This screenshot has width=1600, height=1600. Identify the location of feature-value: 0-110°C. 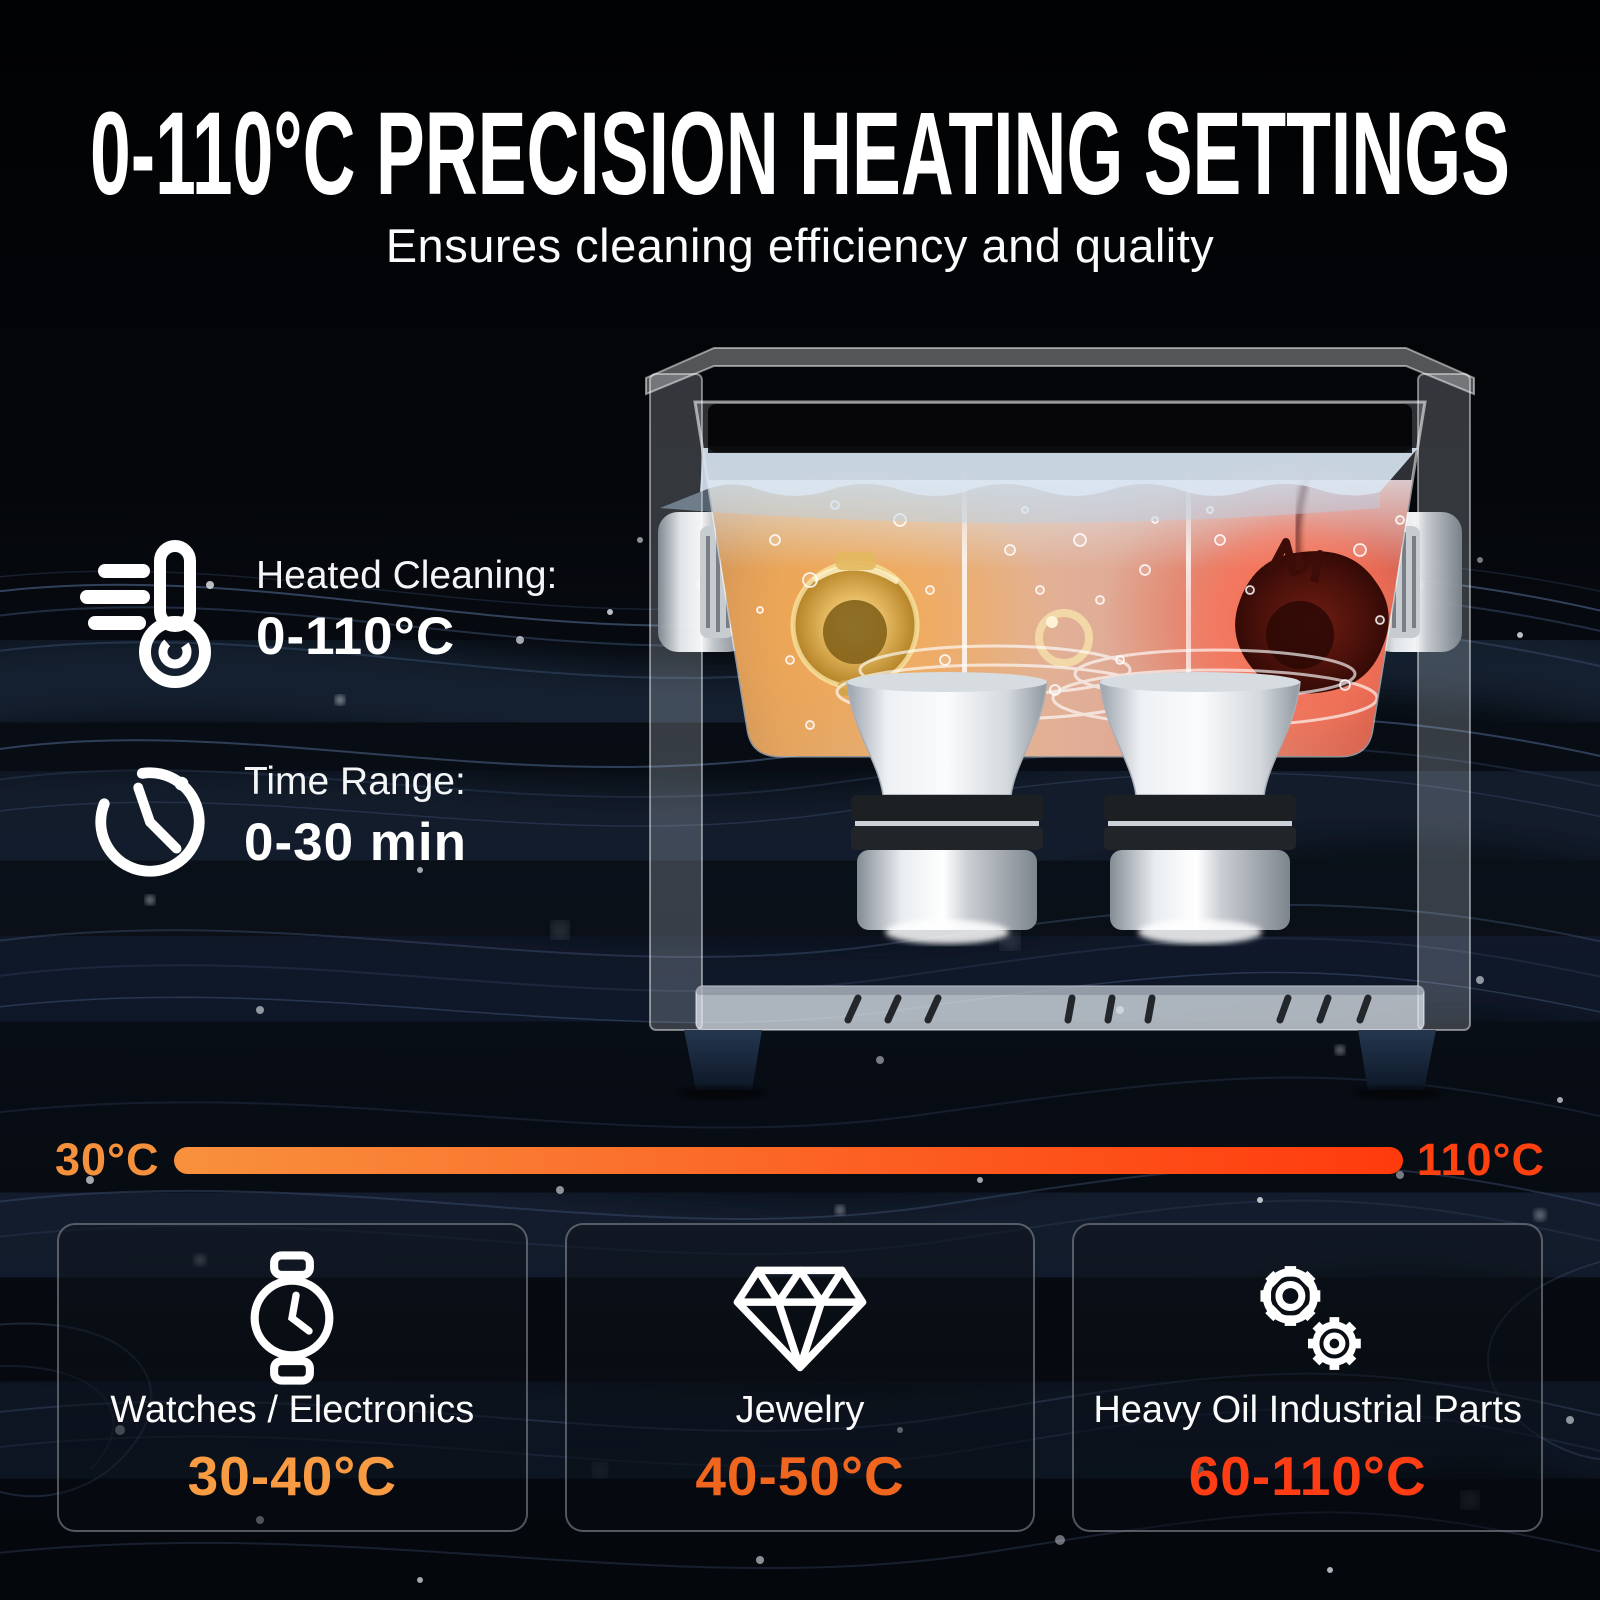
(356, 636).